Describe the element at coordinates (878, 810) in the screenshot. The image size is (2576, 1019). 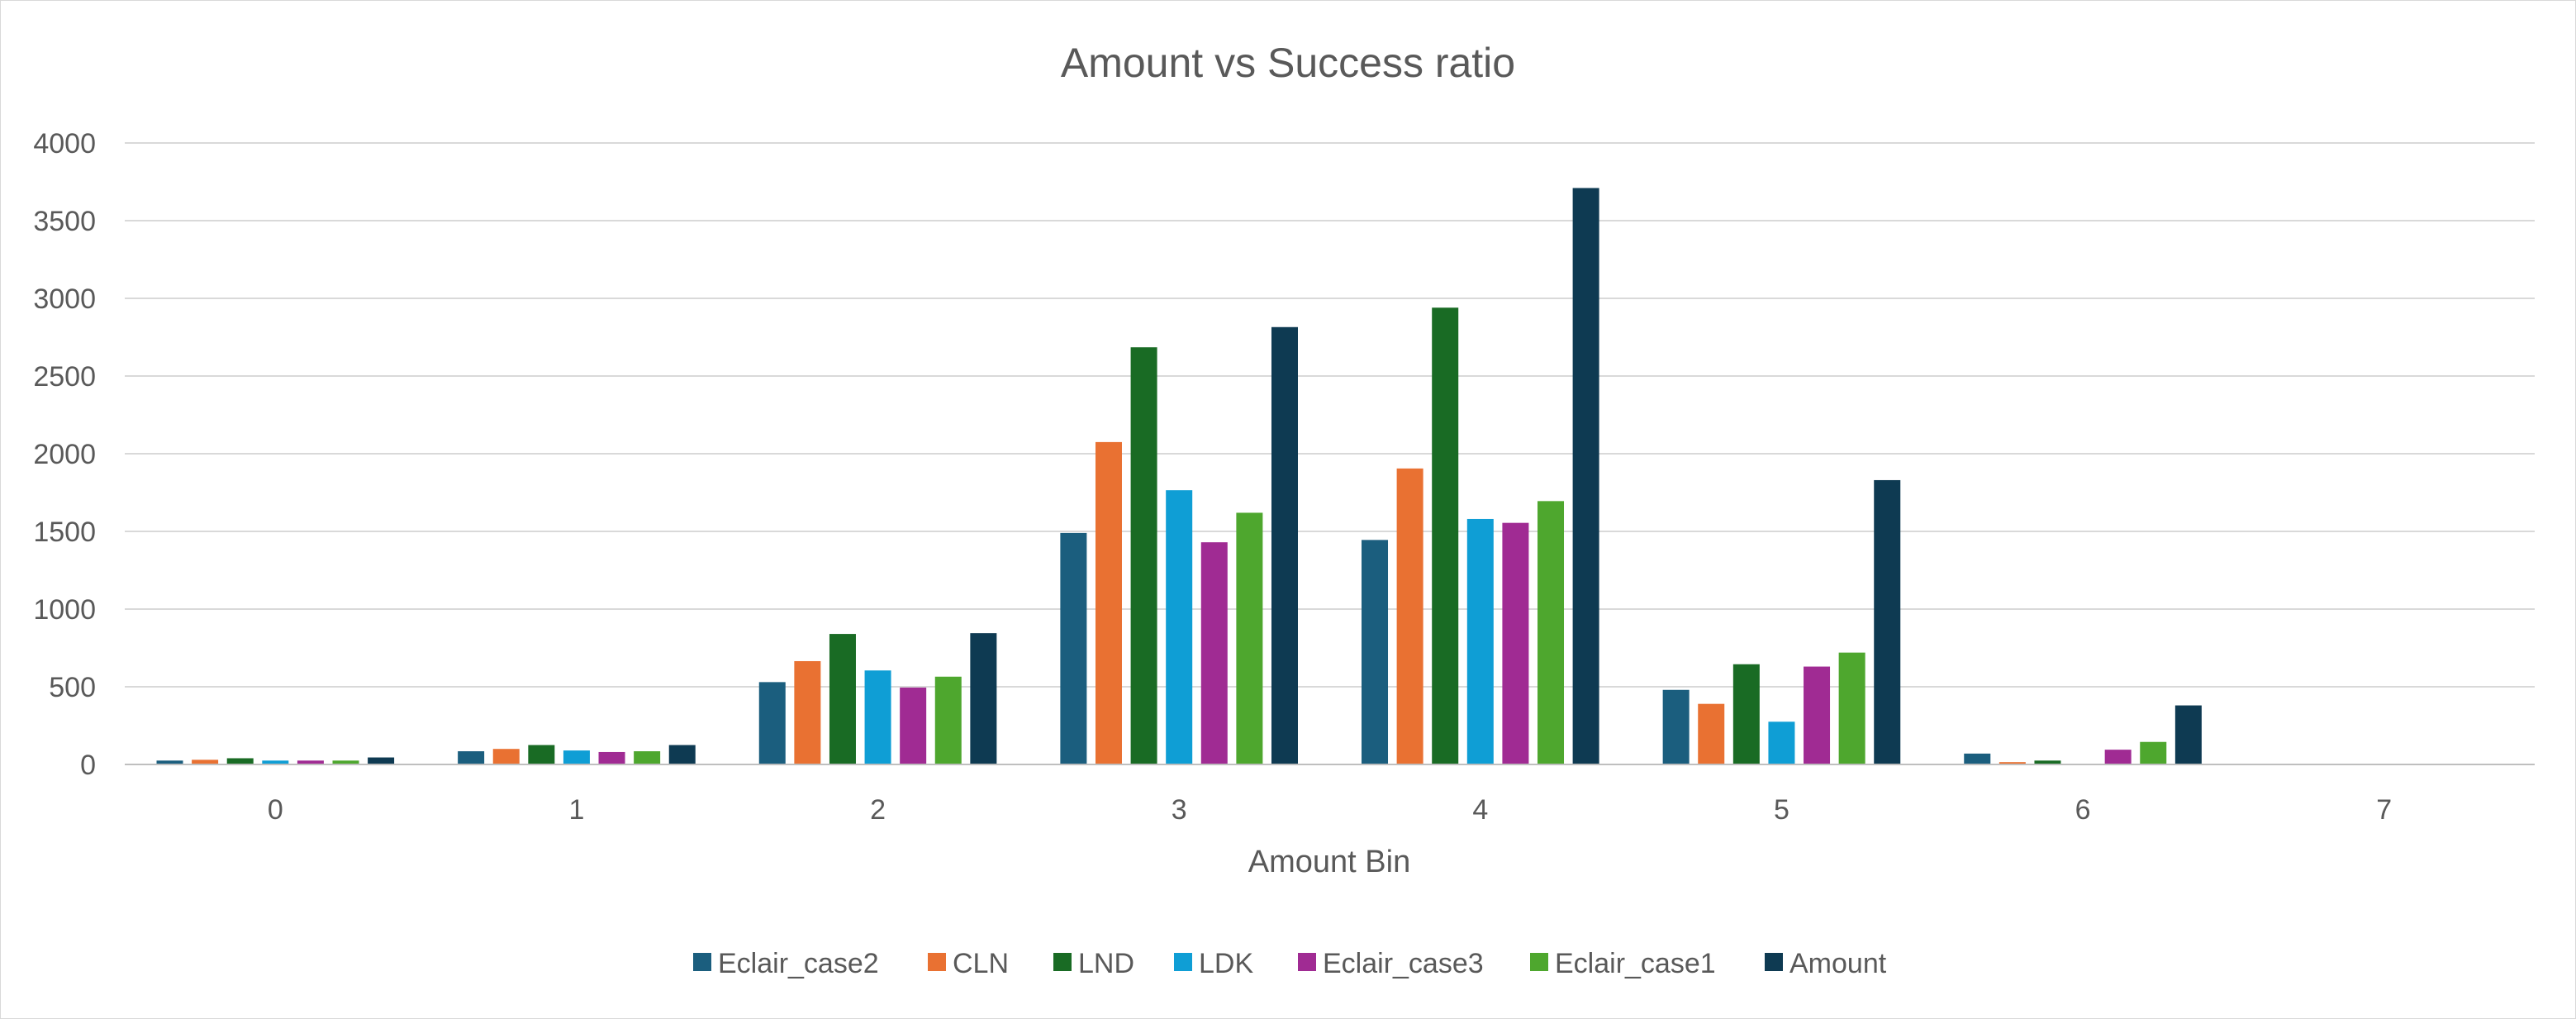
I see `x-tick-label: 2` at that location.